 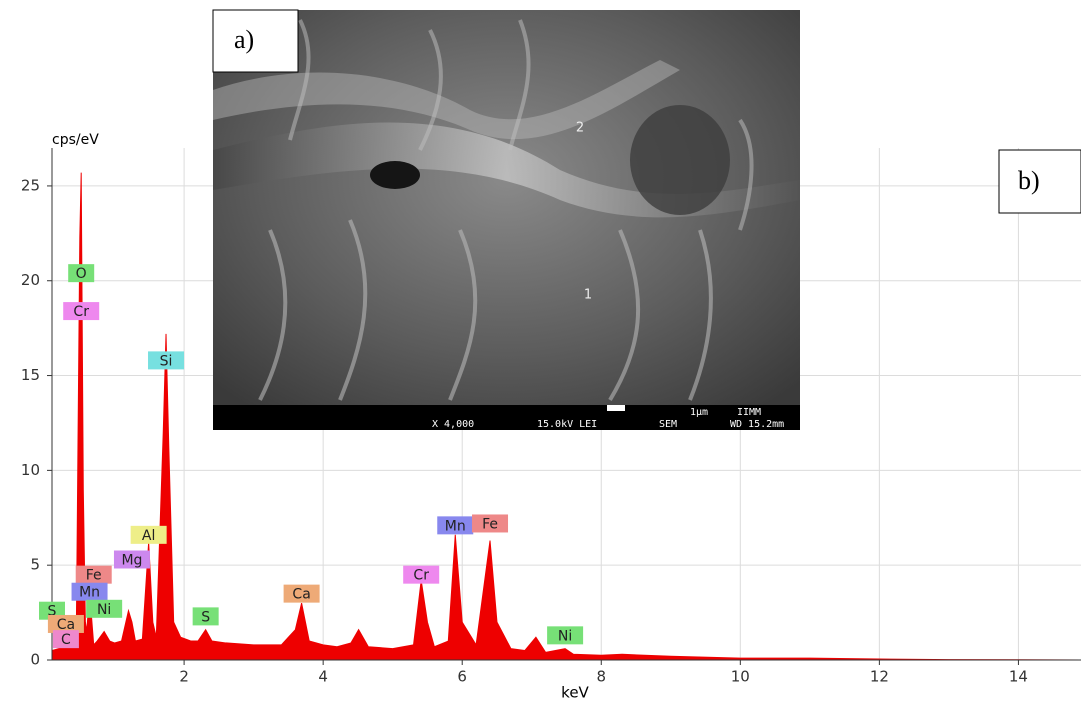 I want to click on panel-b-box, so click(x=1039, y=181).